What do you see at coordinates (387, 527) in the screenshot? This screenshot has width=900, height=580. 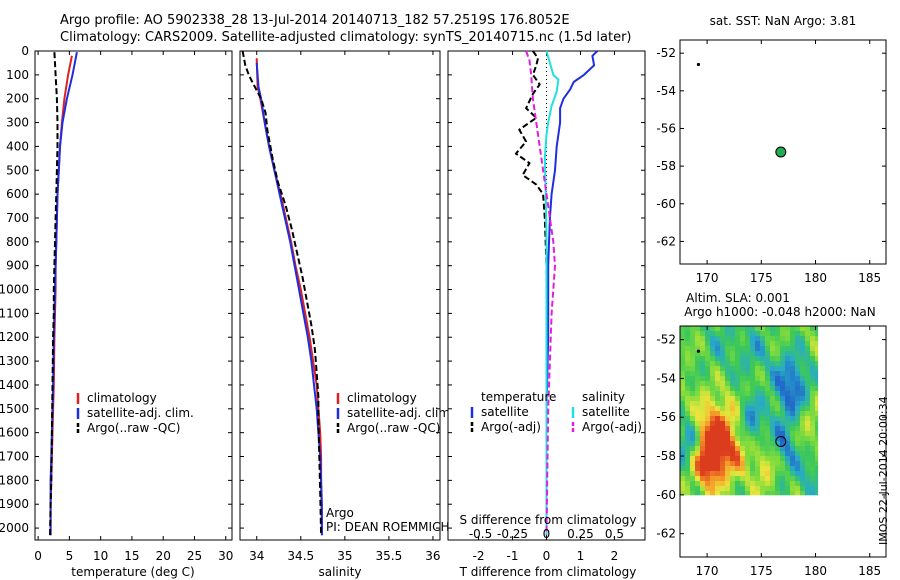 I see `salinity-annotation-pi: PI: DEAN ROEMMICH` at bounding box center [387, 527].